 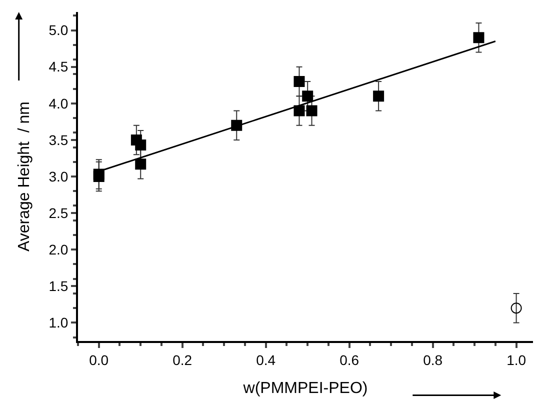 I want to click on x-axis-title: w(PMMPEI-PEO), so click(x=305, y=388).